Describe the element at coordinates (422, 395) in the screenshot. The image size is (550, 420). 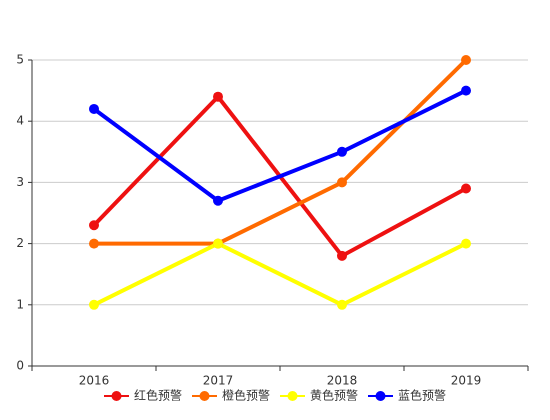
I see `legend-label: 蓝色预警` at that location.